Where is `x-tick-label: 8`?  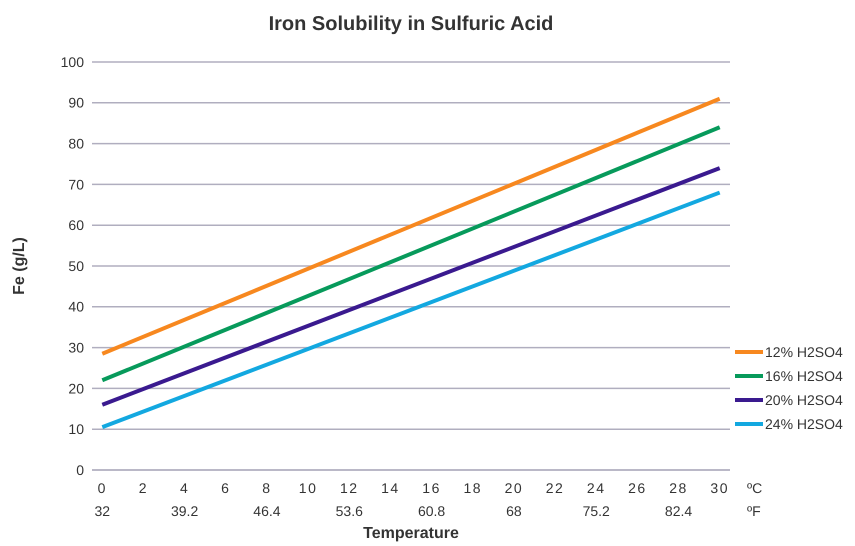 x-tick-label: 8 is located at coordinates (267, 488).